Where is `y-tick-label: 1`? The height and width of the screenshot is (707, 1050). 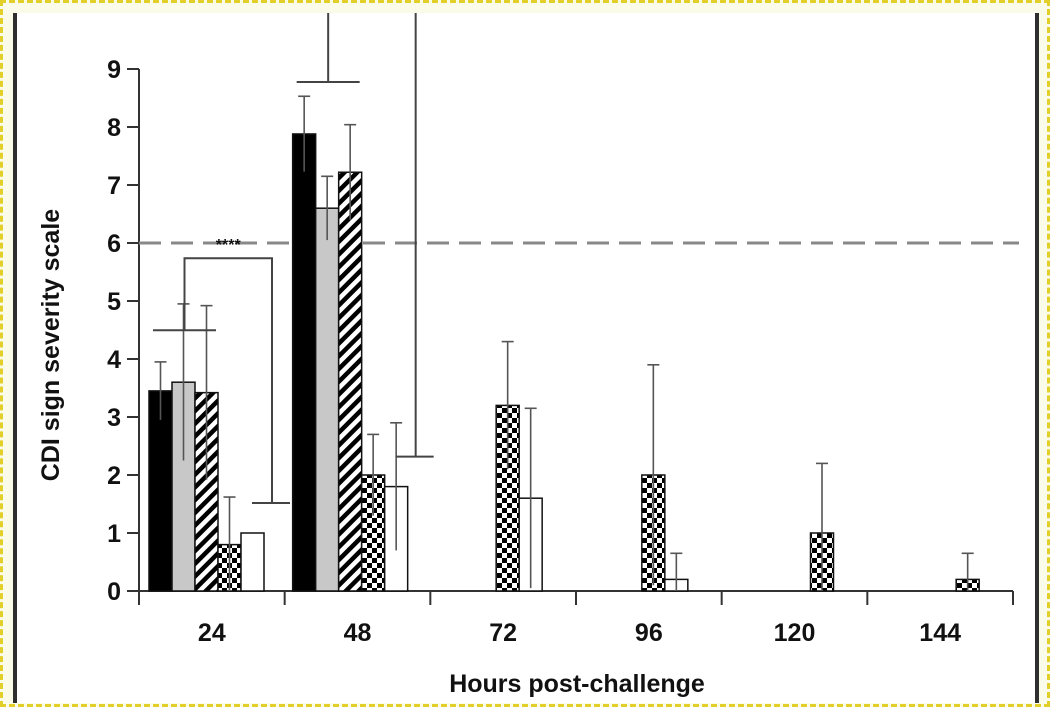 y-tick-label: 1 is located at coordinates (114, 534).